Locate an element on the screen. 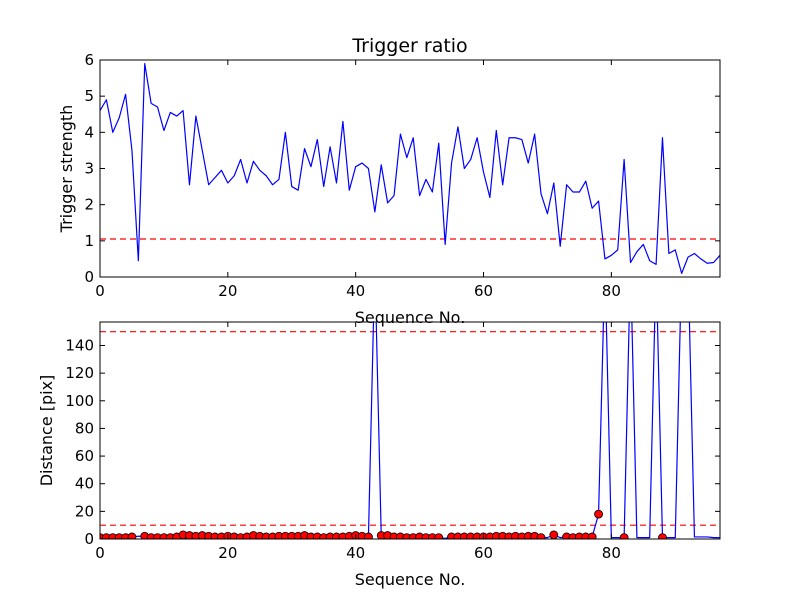 The height and width of the screenshot is (600, 800). y-tick-label: 3 is located at coordinates (89, 169).